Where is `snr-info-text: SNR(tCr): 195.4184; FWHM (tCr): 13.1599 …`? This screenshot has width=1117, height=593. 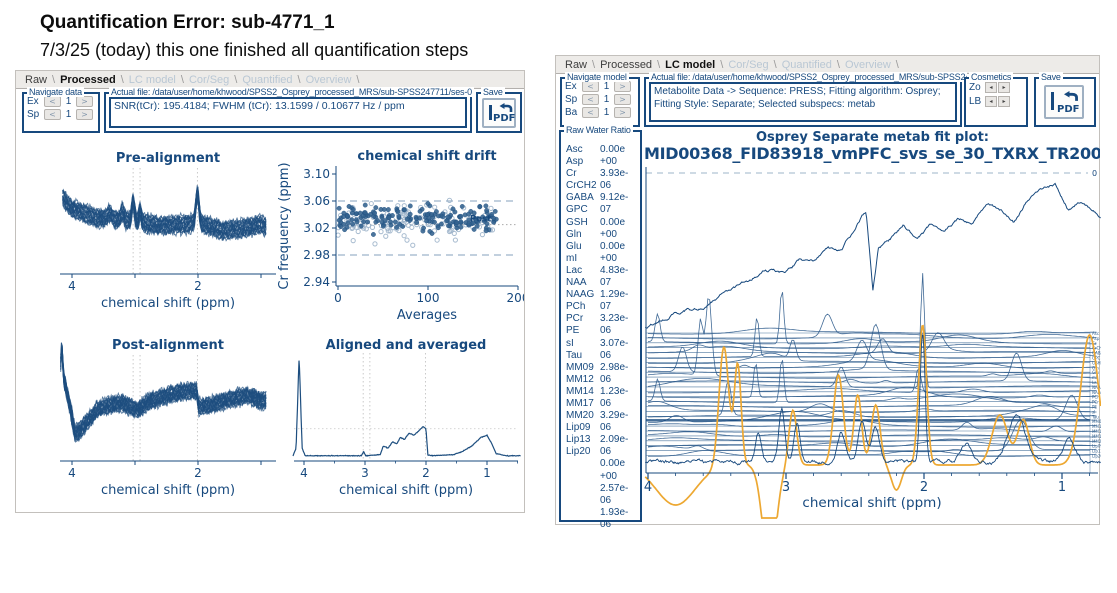 snr-info-text: SNR(tCr): 195.4184; FWHM (tCr): 13.1599 … is located at coordinates (259, 106).